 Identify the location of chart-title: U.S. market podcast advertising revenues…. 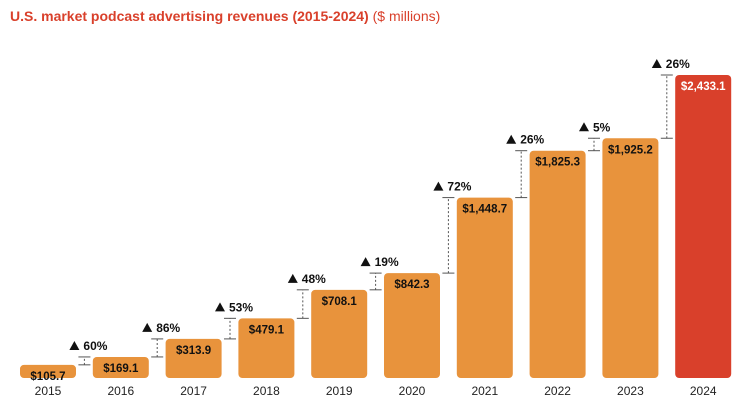
(225, 16).